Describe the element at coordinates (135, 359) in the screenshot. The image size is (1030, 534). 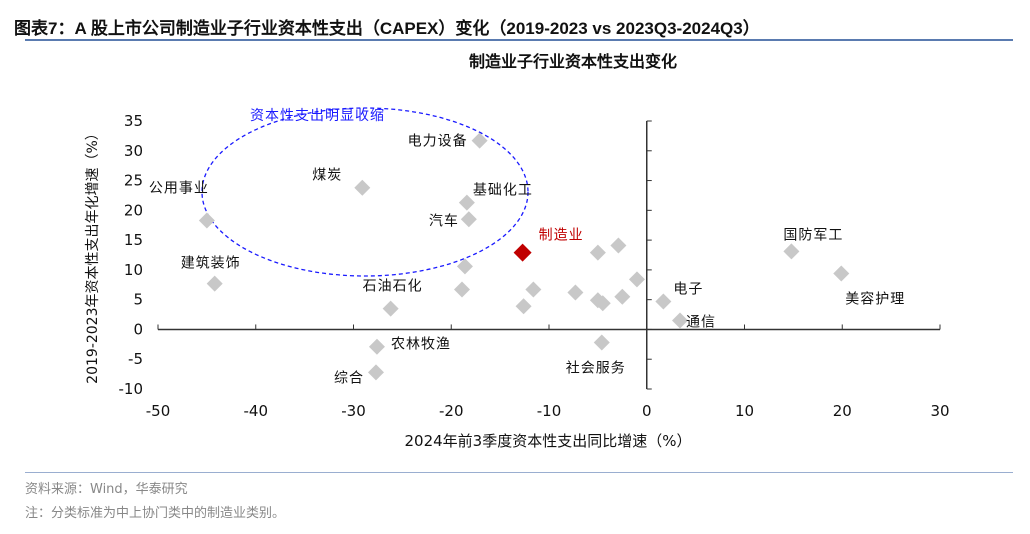
I see `y-tick-label: -5` at that location.